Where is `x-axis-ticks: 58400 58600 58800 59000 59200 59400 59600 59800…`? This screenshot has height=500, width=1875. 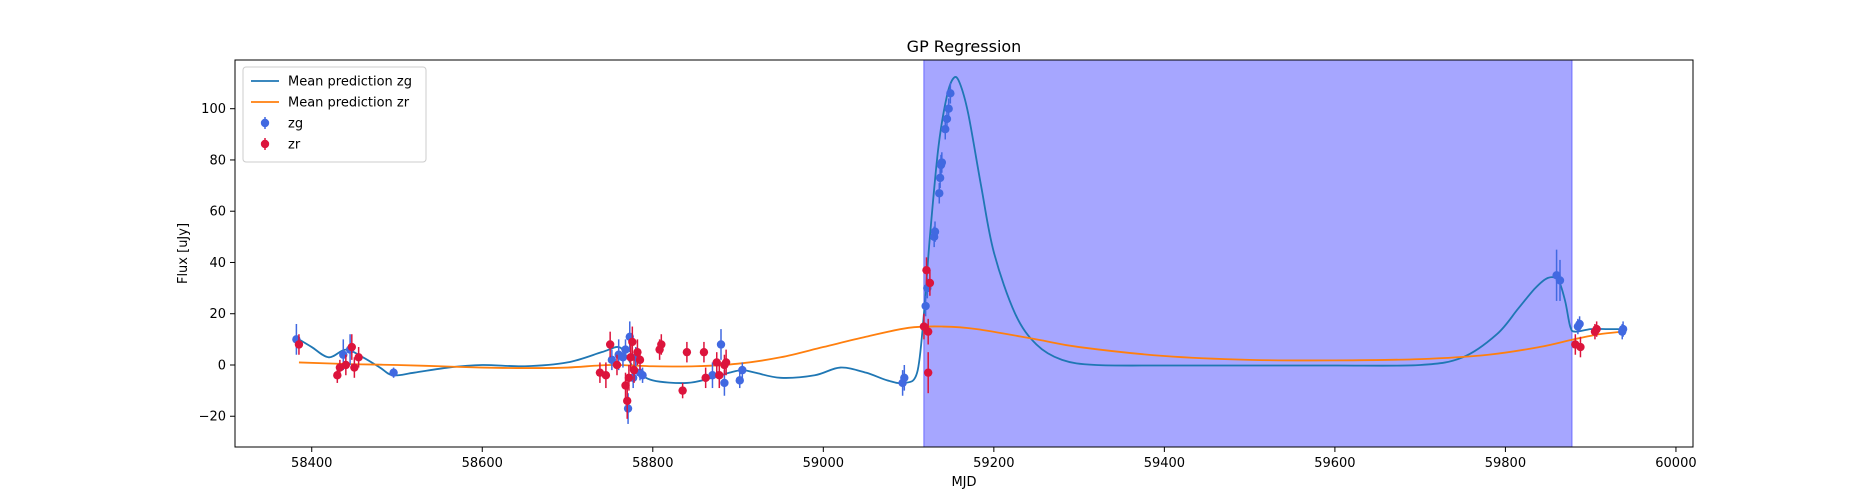
x-axis-ticks: 58400 58600 58800 59000 59200 59400 59600 59800… is located at coordinates (994, 459).